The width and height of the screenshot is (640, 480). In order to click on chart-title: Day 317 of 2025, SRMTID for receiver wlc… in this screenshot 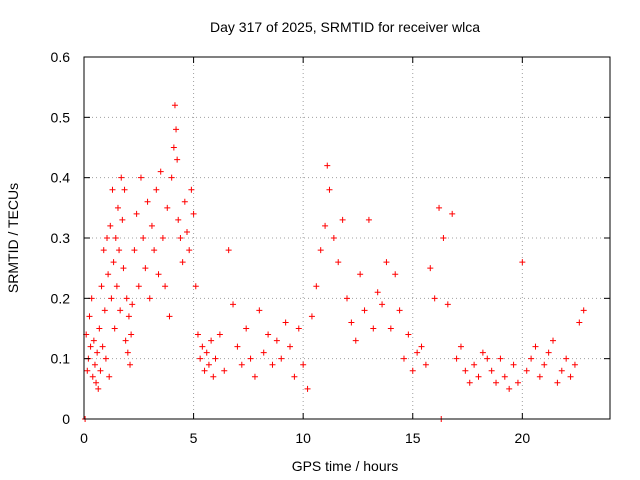, I will do `click(345, 27)`.